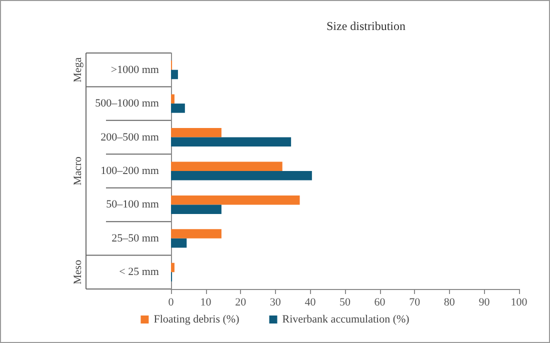 This screenshot has width=550, height=343. What do you see at coordinates (366, 26) in the screenshot?
I see `chart-title: Size distribution` at bounding box center [366, 26].